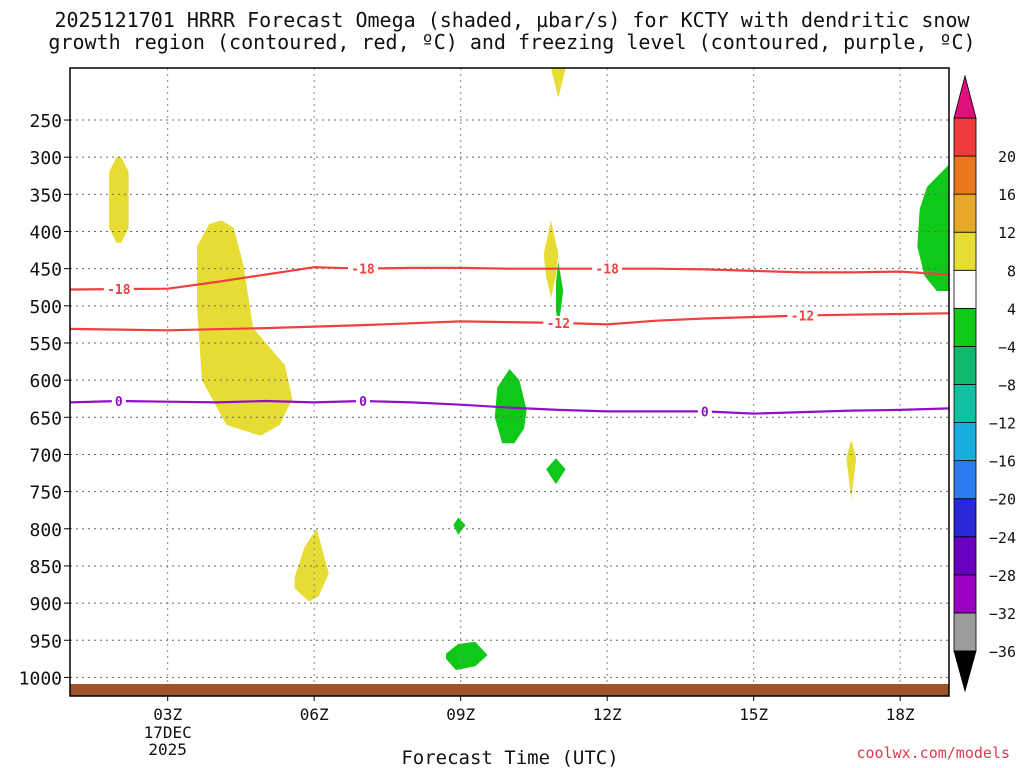  What do you see at coordinates (753, 714) in the screenshot?
I see `x-tick-label: 15Z` at bounding box center [753, 714].